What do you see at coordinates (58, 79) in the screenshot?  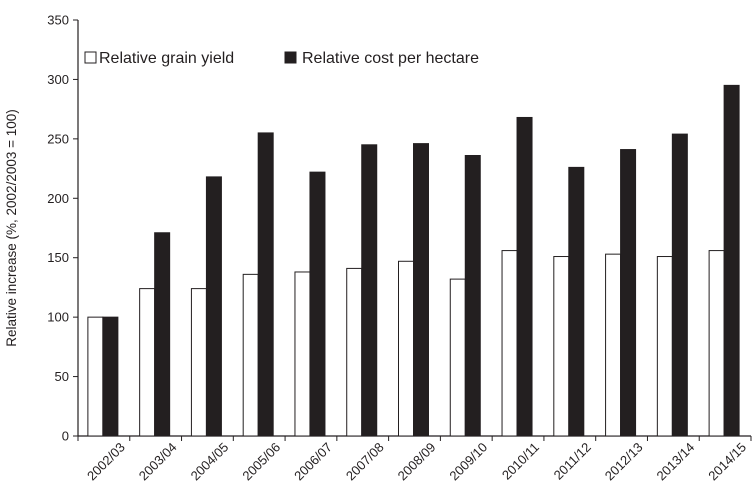 I see `y-tick-label: 300` at bounding box center [58, 79].